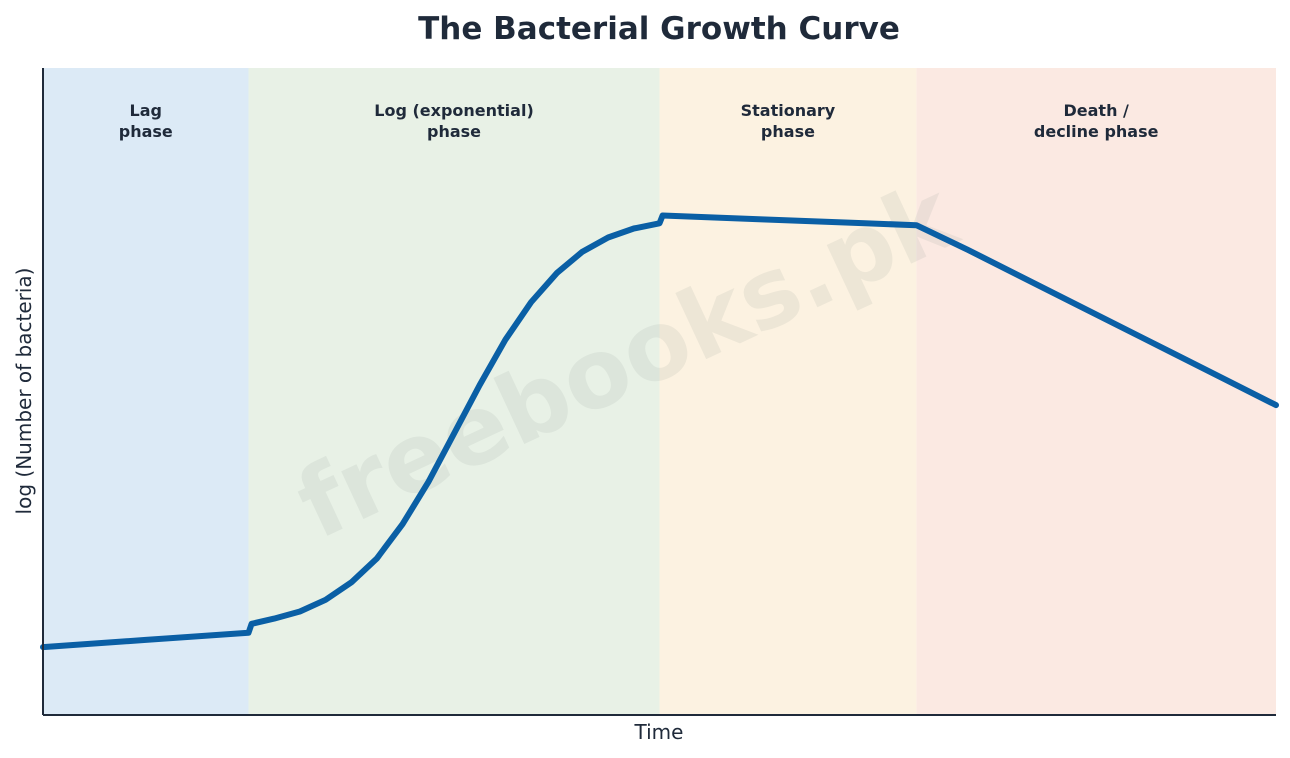 The width and height of the screenshot is (1290, 758). I want to click on phase-label-line: Lag, so click(146, 110).